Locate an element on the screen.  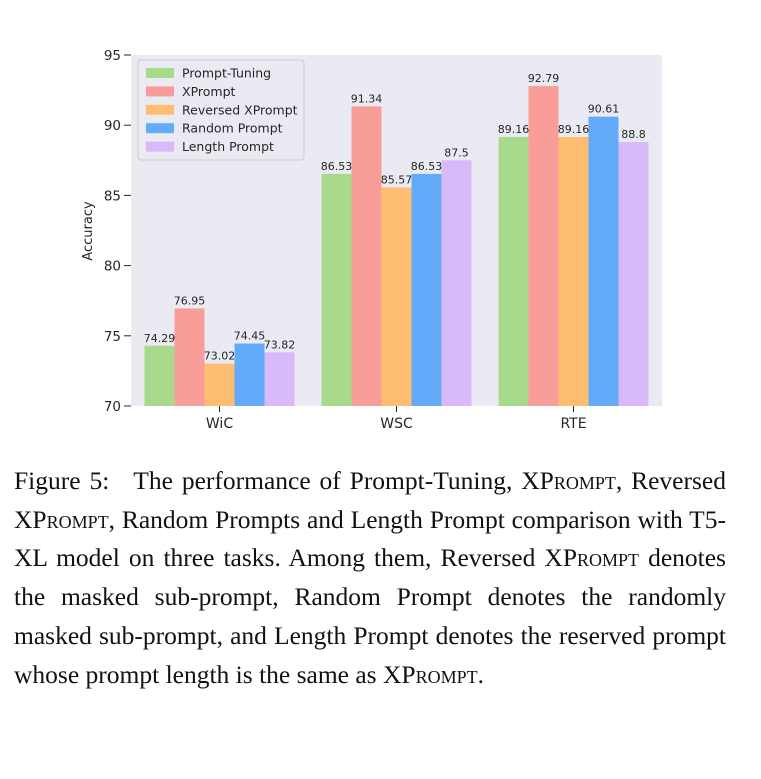
bar-value-label: 73.02 is located at coordinates (220, 356).